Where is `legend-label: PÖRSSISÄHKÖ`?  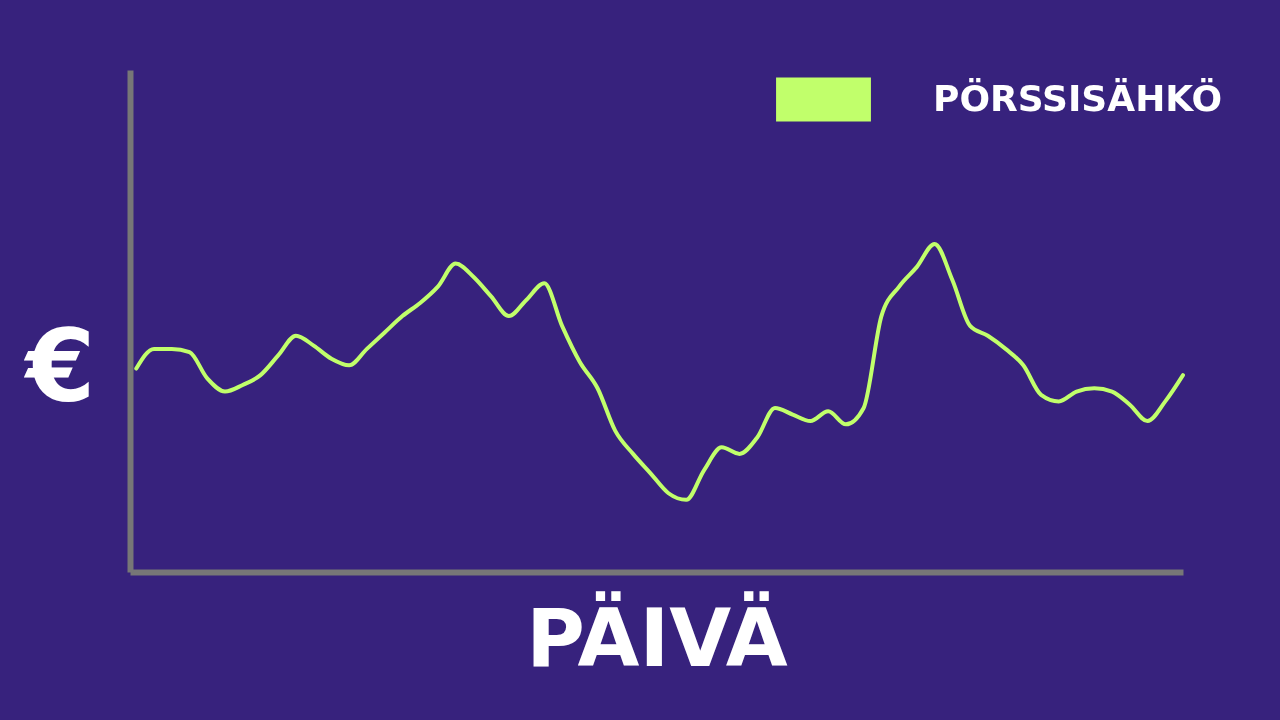 legend-label: PÖRSSISÄHKÖ is located at coordinates (1078, 98).